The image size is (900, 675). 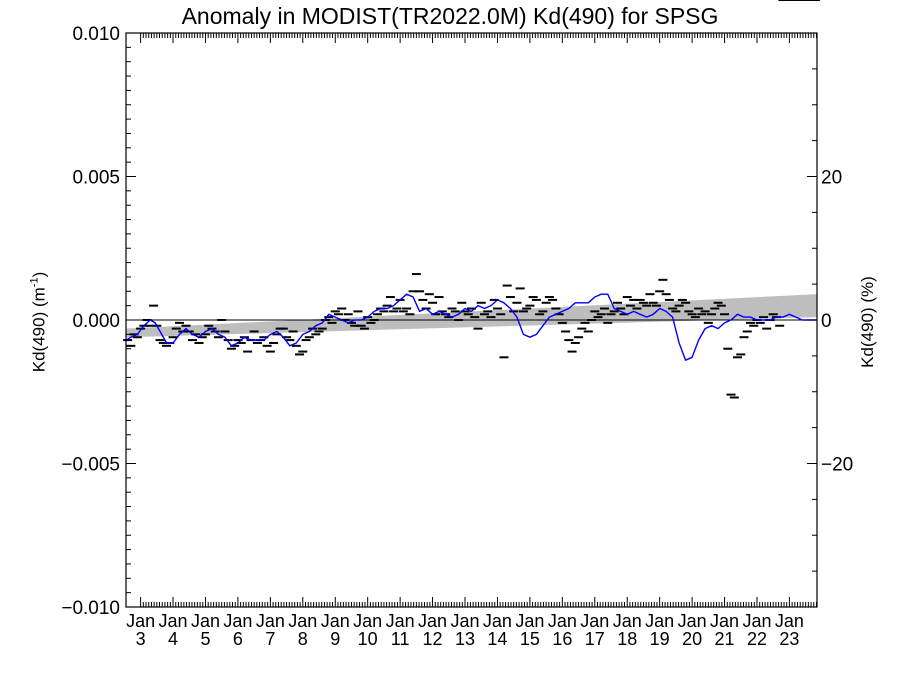 I want to click on x-tick-label-year: 6, so click(x=238, y=639).